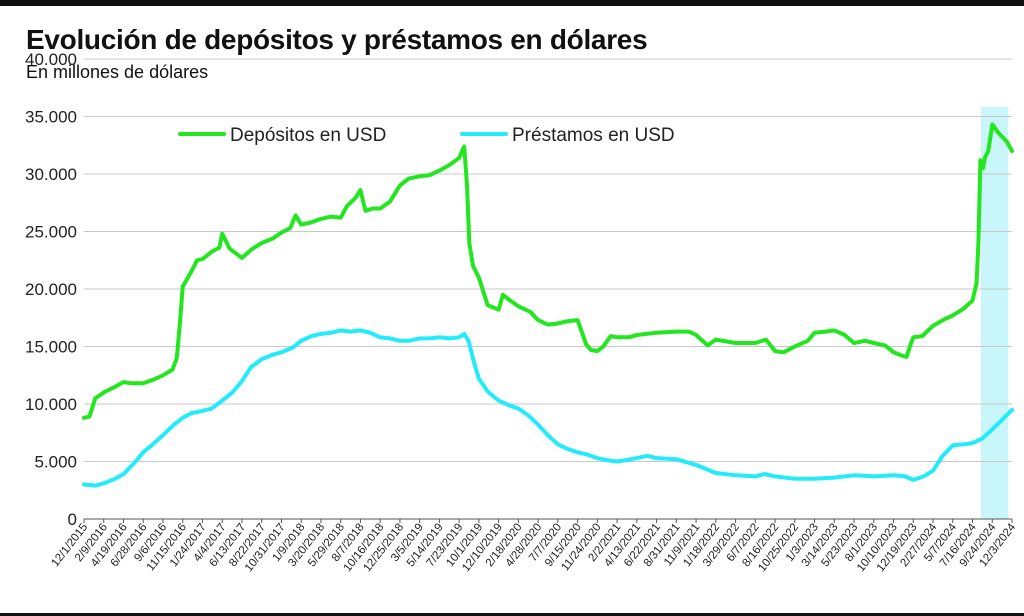 This screenshot has width=1024, height=616. Describe the element at coordinates (55, 462) in the screenshot. I see `y-tick-label: 5.000` at that location.